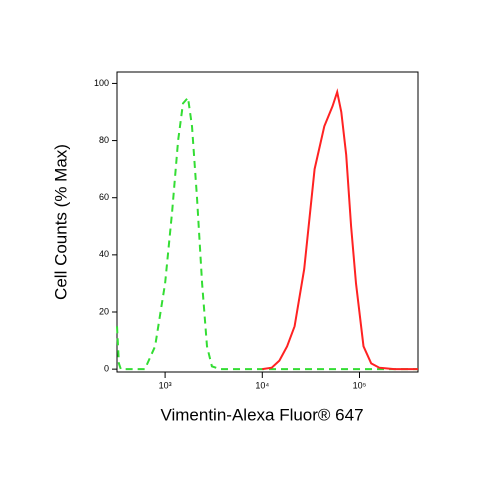  What do you see at coordinates (101, 83) in the screenshot?
I see `y-tick-label: 100` at bounding box center [101, 83].